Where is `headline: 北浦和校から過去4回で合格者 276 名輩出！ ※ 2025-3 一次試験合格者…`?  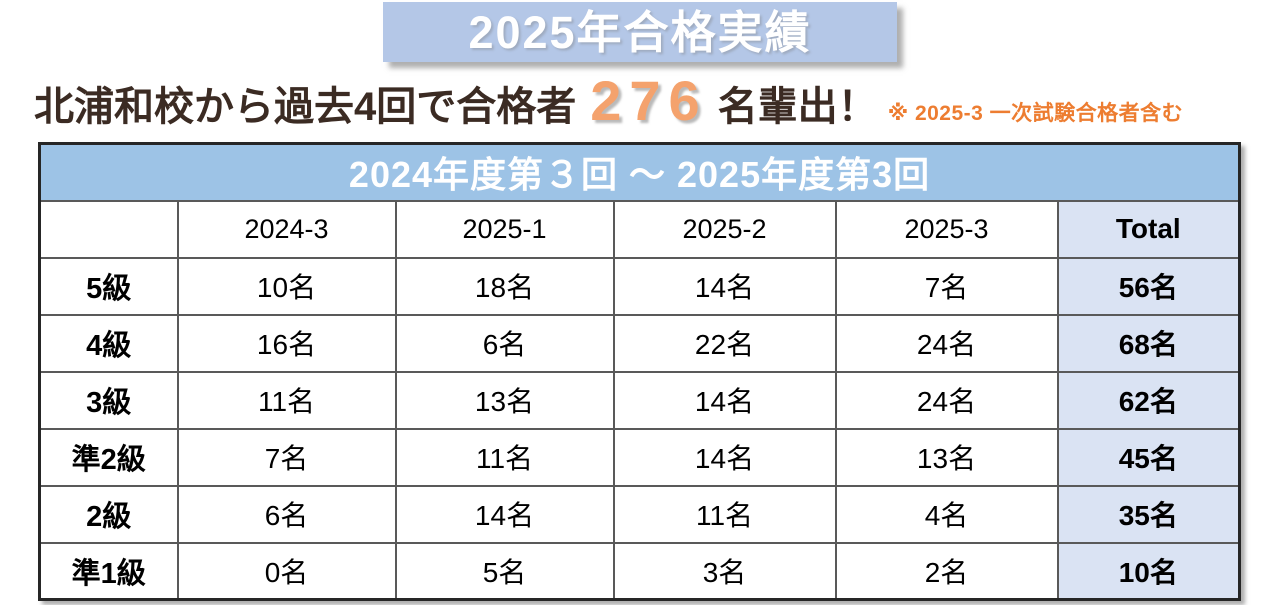
headline: 北浦和校から過去4回で合格者 276 名輩出！ ※ 2025-3 一次試験合格者… is located at coordinates (654, 101).